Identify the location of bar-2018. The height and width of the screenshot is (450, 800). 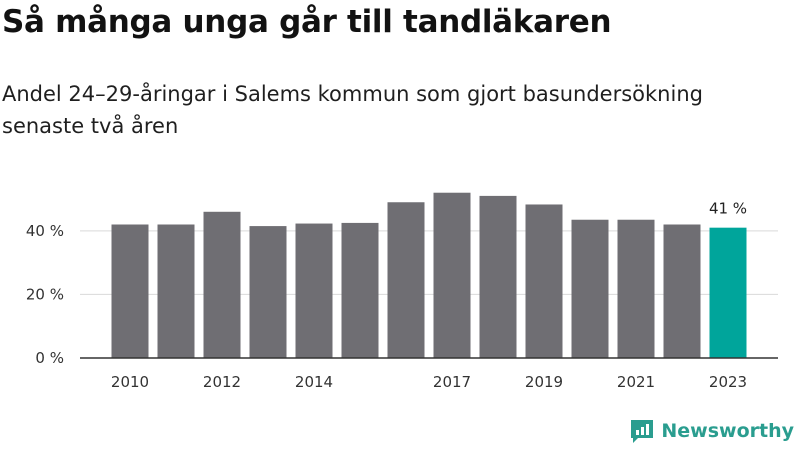
(498, 276).